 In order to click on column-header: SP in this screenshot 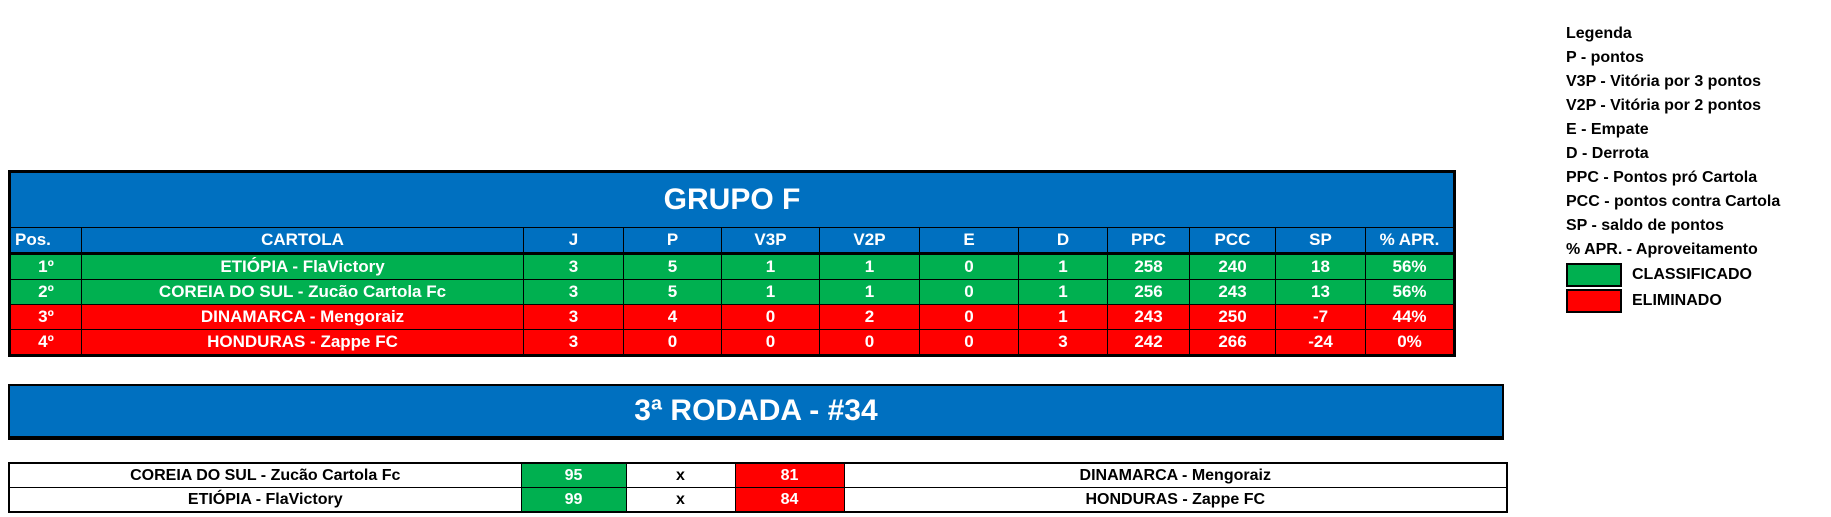, I will do `click(1320, 241)`.